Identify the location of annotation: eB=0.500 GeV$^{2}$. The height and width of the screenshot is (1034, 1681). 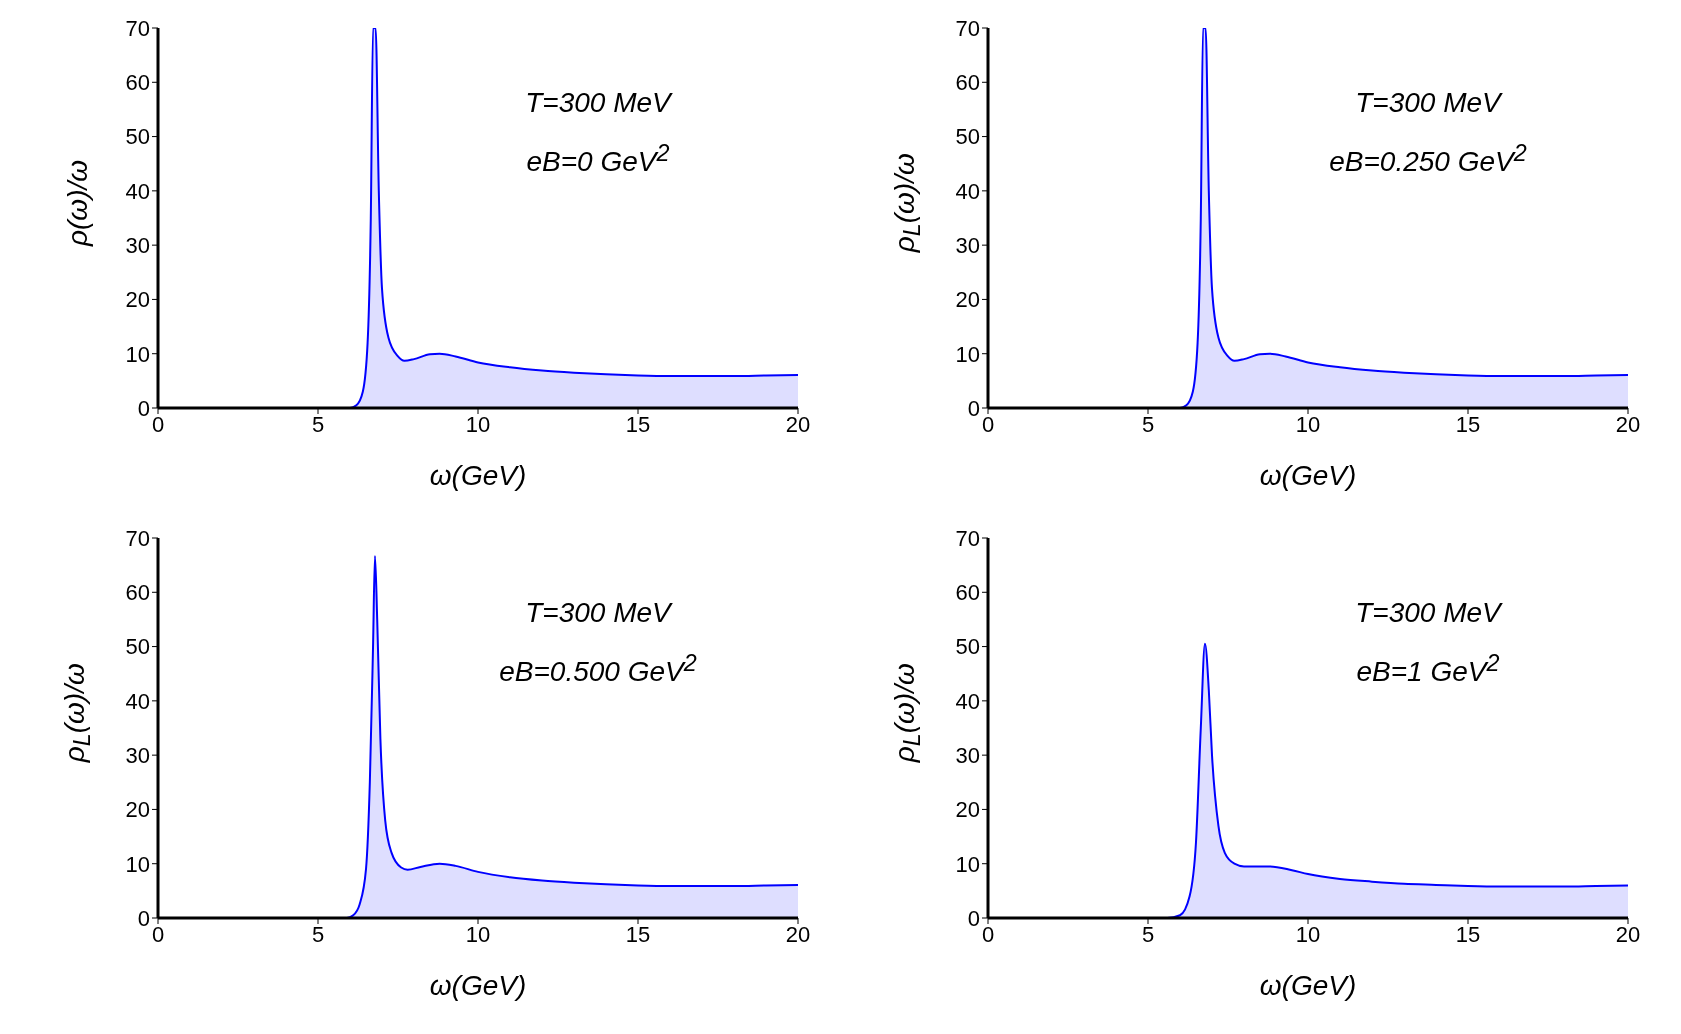
(598, 669).